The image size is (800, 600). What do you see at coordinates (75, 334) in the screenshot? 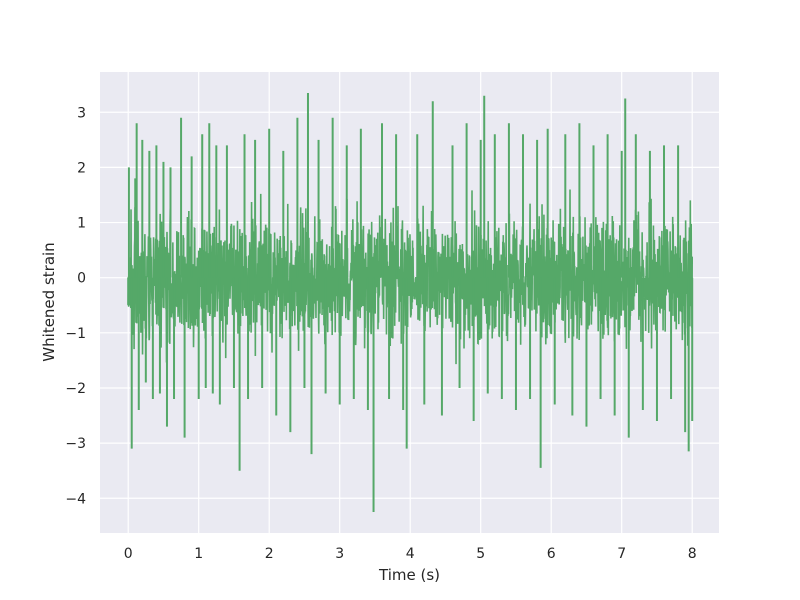
I see `y-tick-label: −1` at bounding box center [75, 334].